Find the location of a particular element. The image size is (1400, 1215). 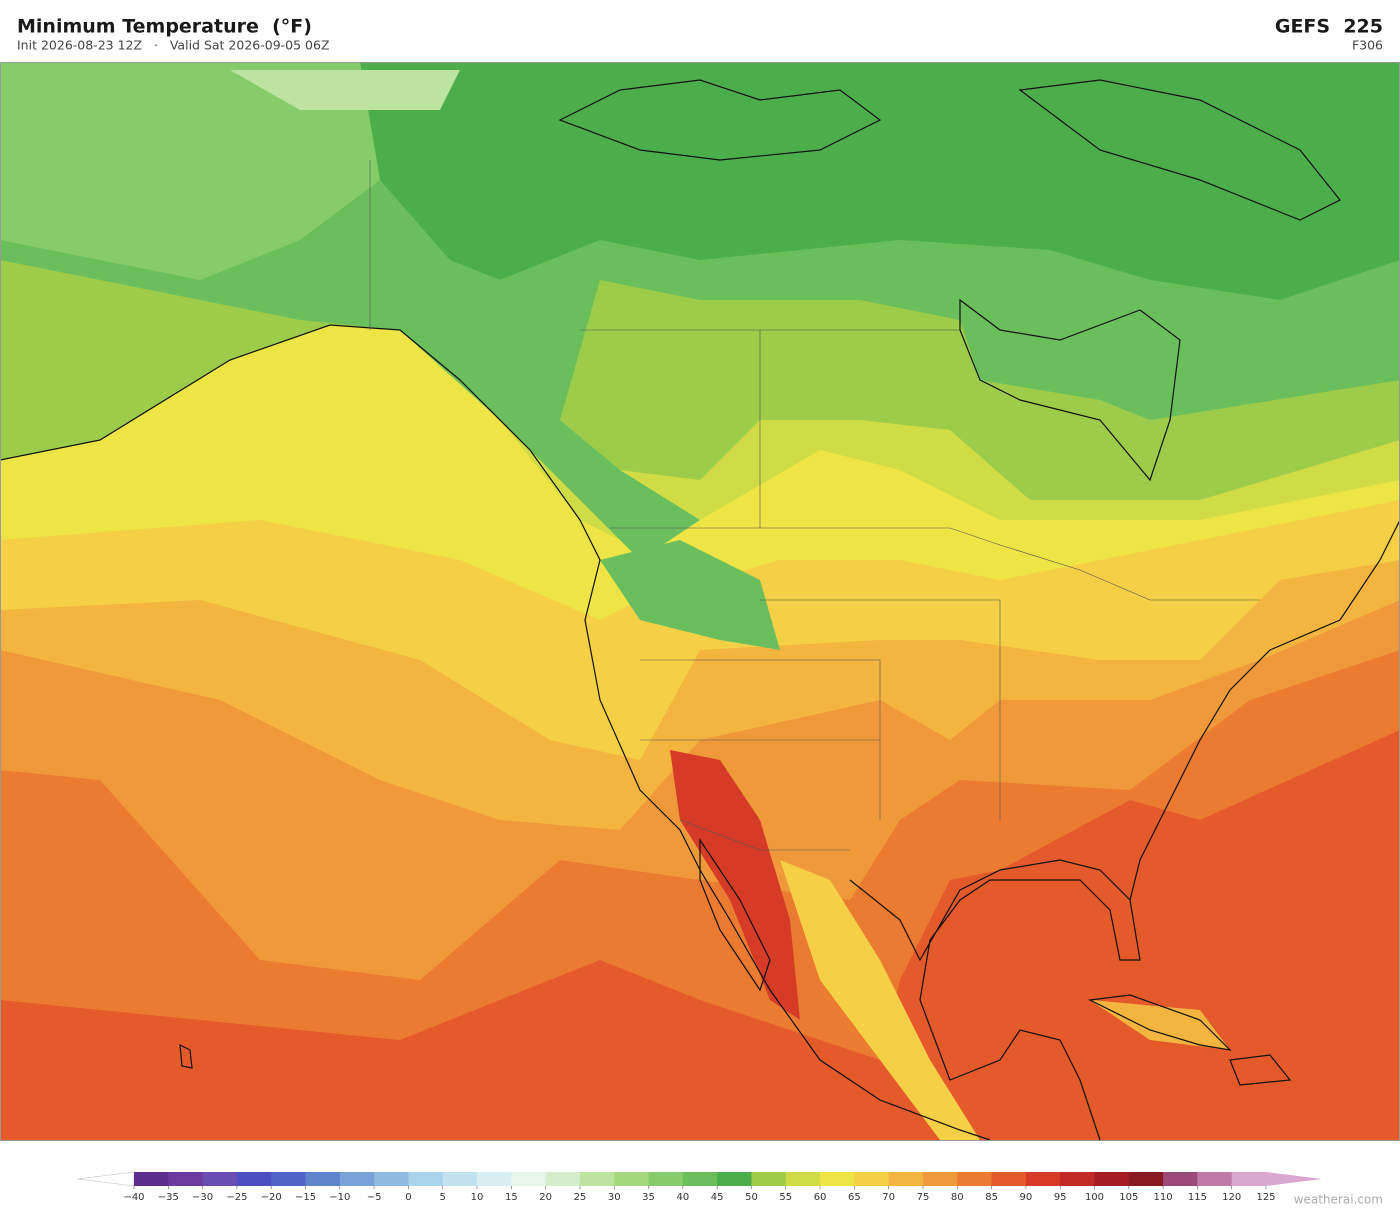

colorbar-tick-label: 0 is located at coordinates (408, 1197).